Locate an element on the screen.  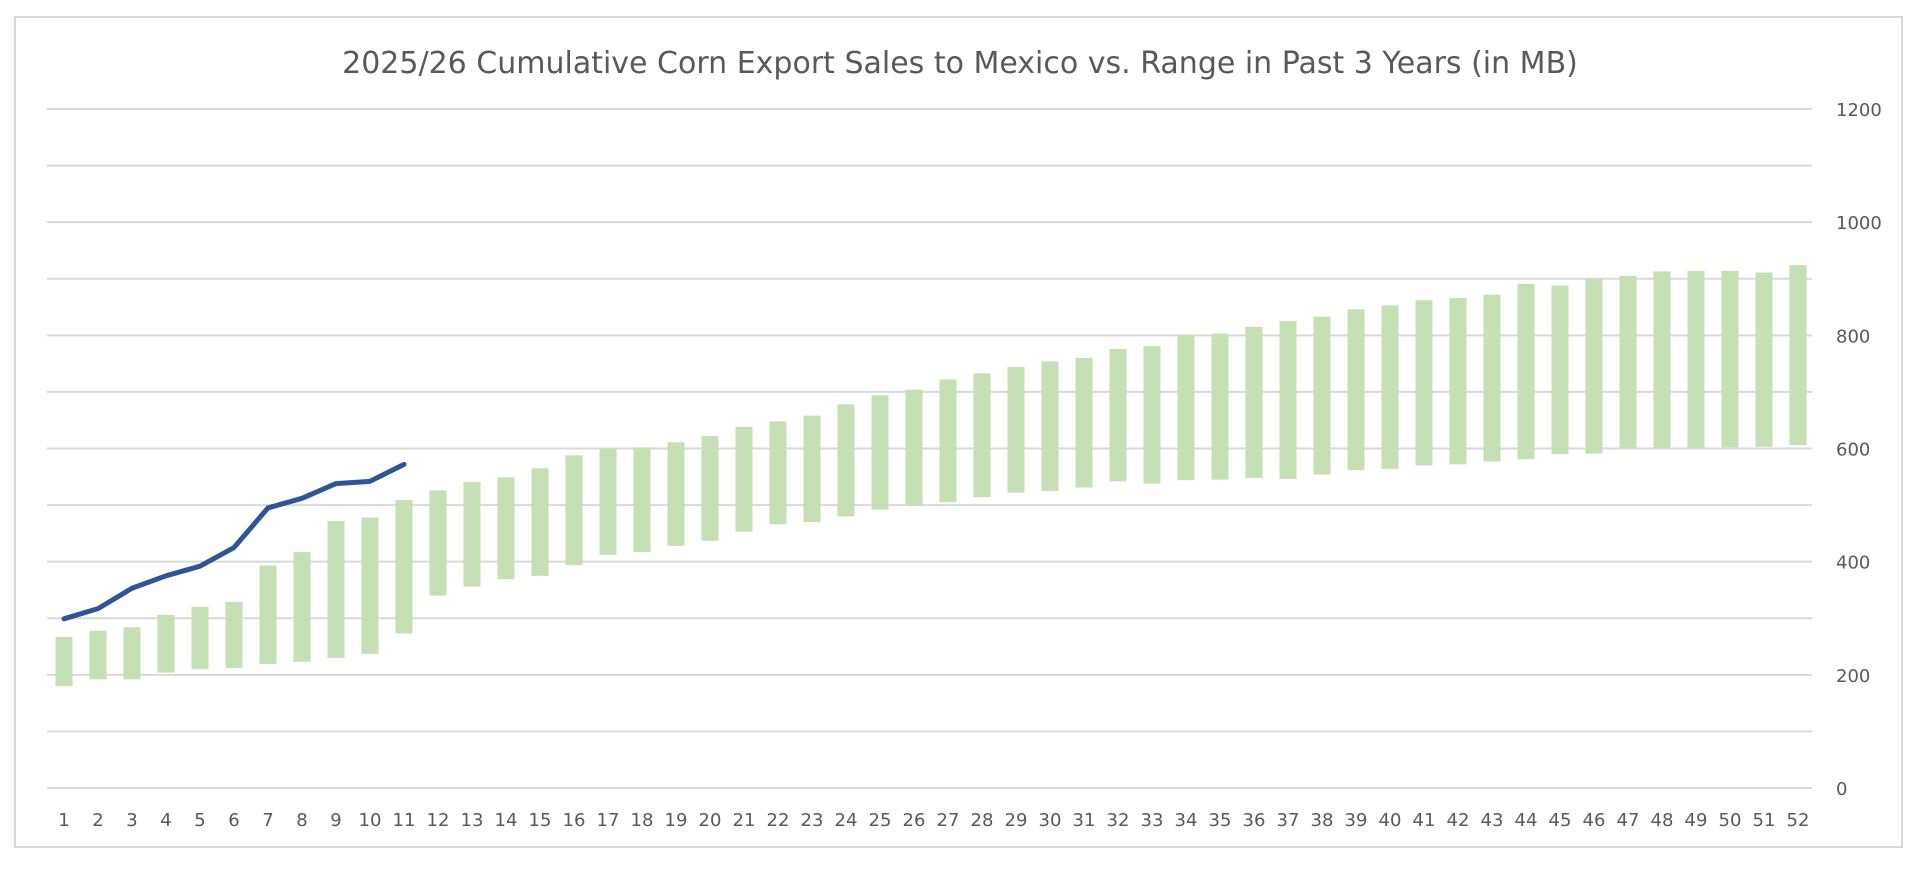
x-tick-label: 24 is located at coordinates (846, 820).